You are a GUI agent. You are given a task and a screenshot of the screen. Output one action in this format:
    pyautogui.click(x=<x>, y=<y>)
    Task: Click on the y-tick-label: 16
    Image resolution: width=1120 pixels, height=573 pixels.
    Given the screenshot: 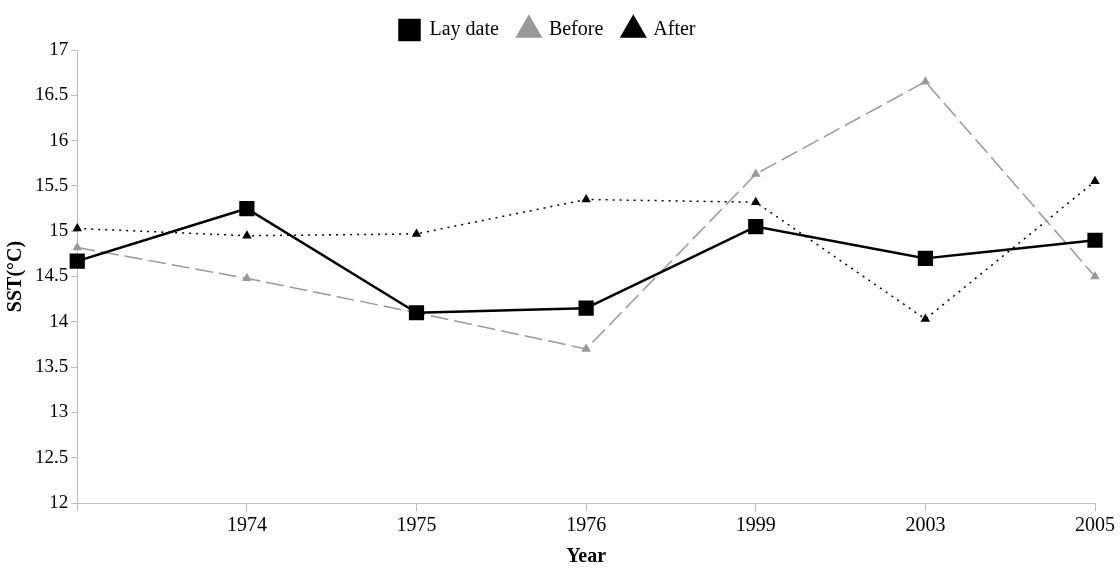 What is the action you would take?
    pyautogui.click(x=59, y=139)
    